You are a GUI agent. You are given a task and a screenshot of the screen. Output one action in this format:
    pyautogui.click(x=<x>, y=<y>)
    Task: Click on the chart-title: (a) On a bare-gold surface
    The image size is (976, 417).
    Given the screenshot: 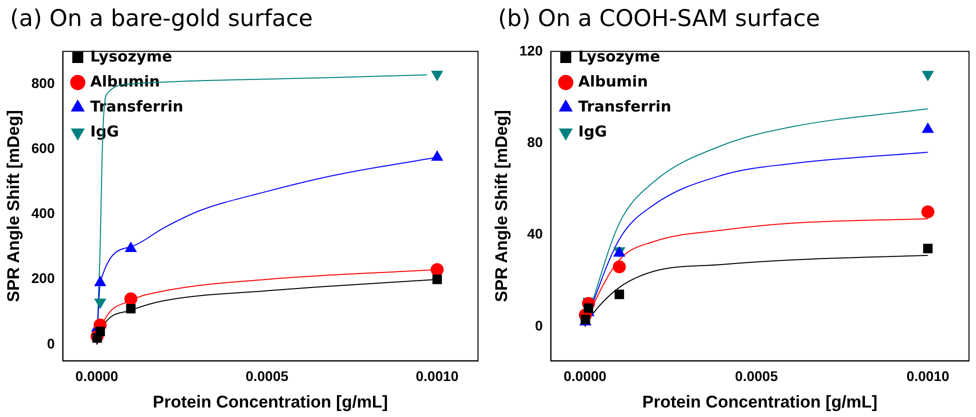 What is the action you would take?
    pyautogui.click(x=161, y=19)
    